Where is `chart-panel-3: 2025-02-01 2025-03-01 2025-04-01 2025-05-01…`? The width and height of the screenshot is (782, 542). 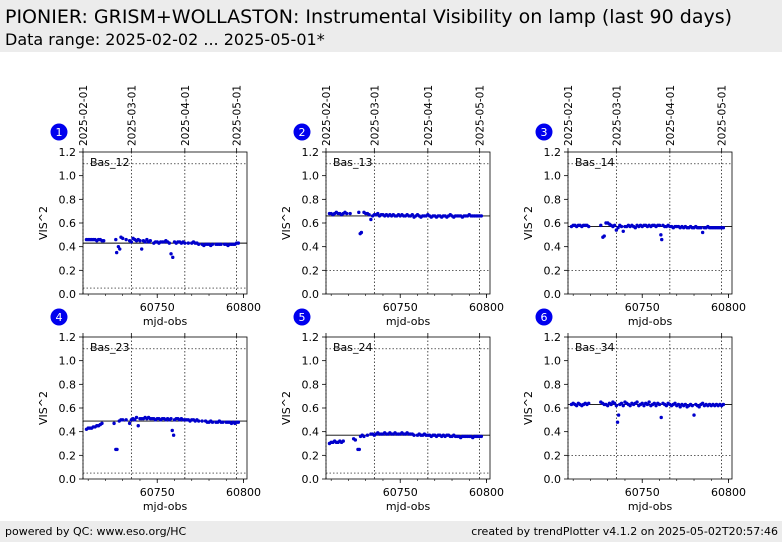
chart-panel-3: 2025-02-01 2025-03-01 2025-04-01 2025-05-01… is located at coordinates (634, 206).